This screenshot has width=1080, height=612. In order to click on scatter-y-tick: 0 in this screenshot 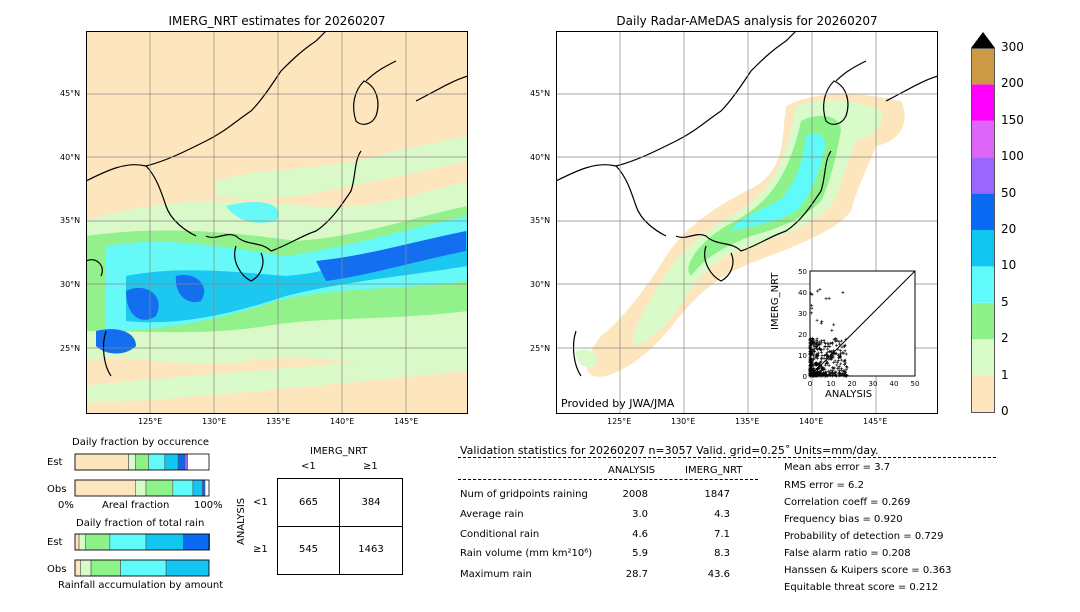, I will do `click(805, 377)`.